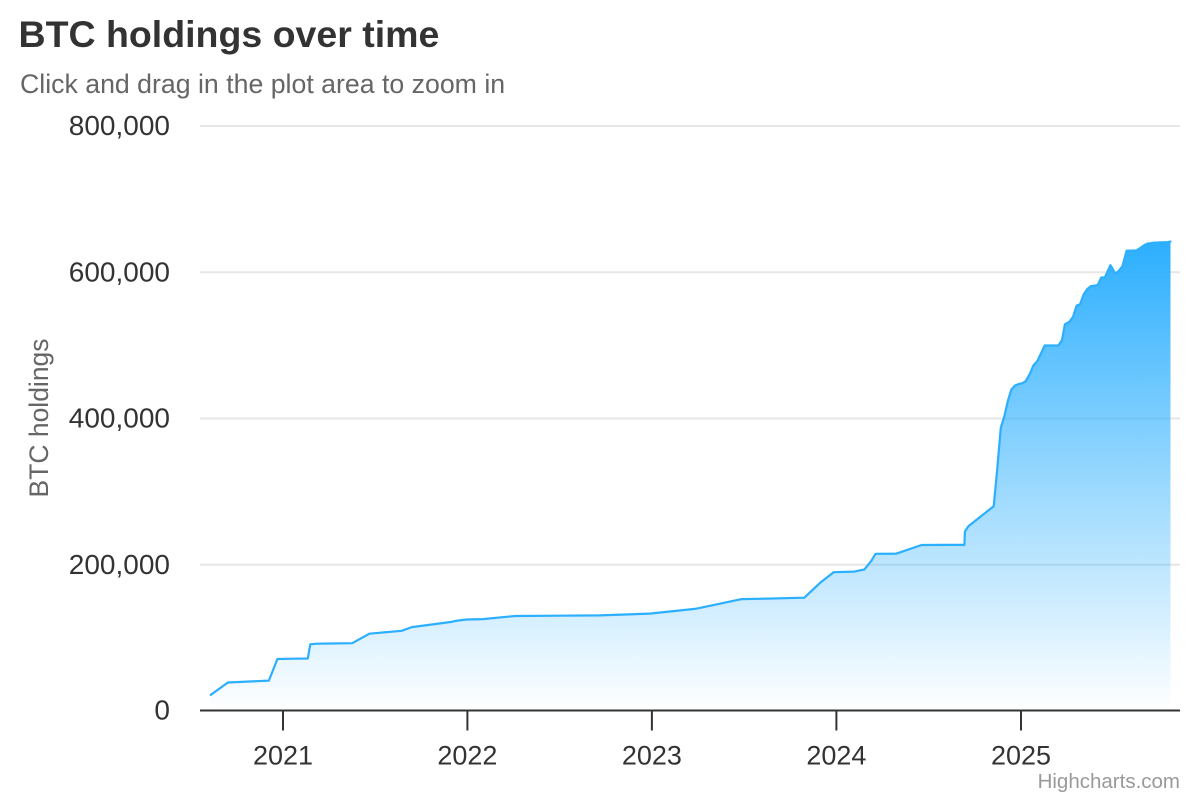 Image resolution: width=1200 pixels, height=805 pixels. Describe the element at coordinates (229, 34) in the screenshot. I see `svg-text: BTC holdings over time` at that location.